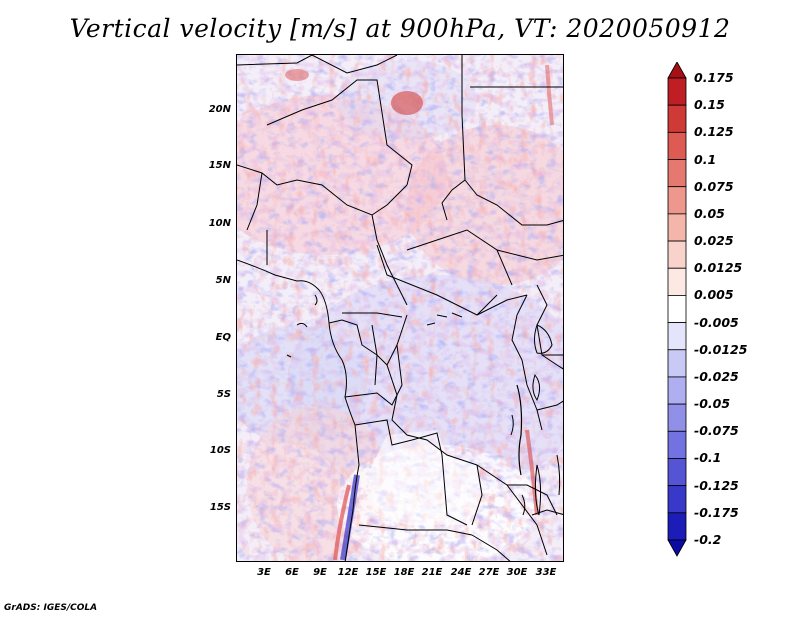 This screenshot has height=618, width=800. I want to click on lat-label: 20N, so click(219, 109).